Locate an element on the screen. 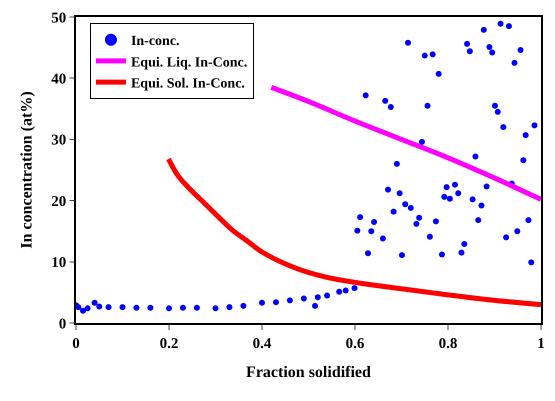 The image size is (555, 401). x-tick-label: 0 is located at coordinates (76, 344).